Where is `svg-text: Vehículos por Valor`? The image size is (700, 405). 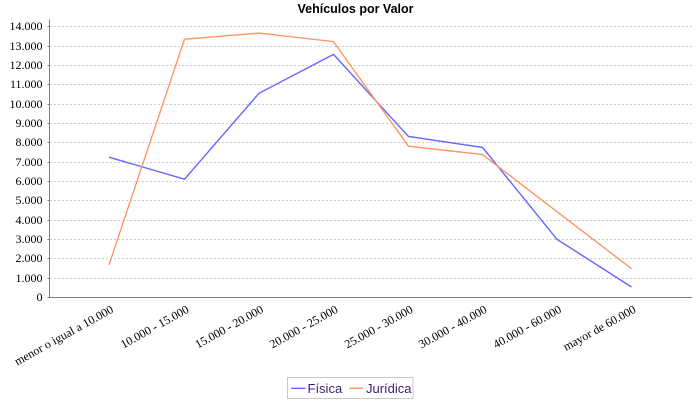
svg-text: Vehículos por Valor is located at coordinates (355, 9).